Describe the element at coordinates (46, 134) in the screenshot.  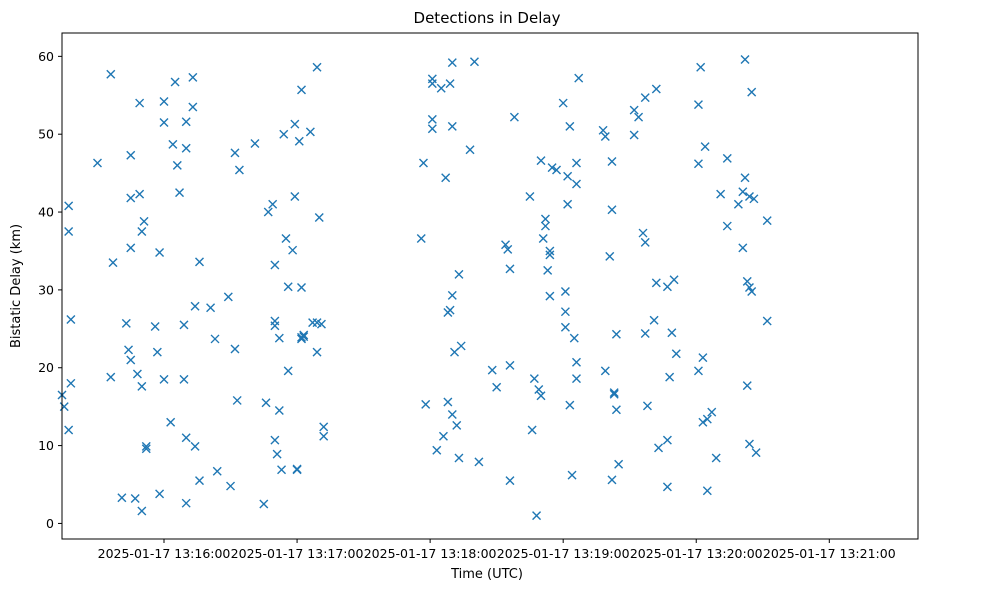
I see `y-tick-label-5: 50` at that location.